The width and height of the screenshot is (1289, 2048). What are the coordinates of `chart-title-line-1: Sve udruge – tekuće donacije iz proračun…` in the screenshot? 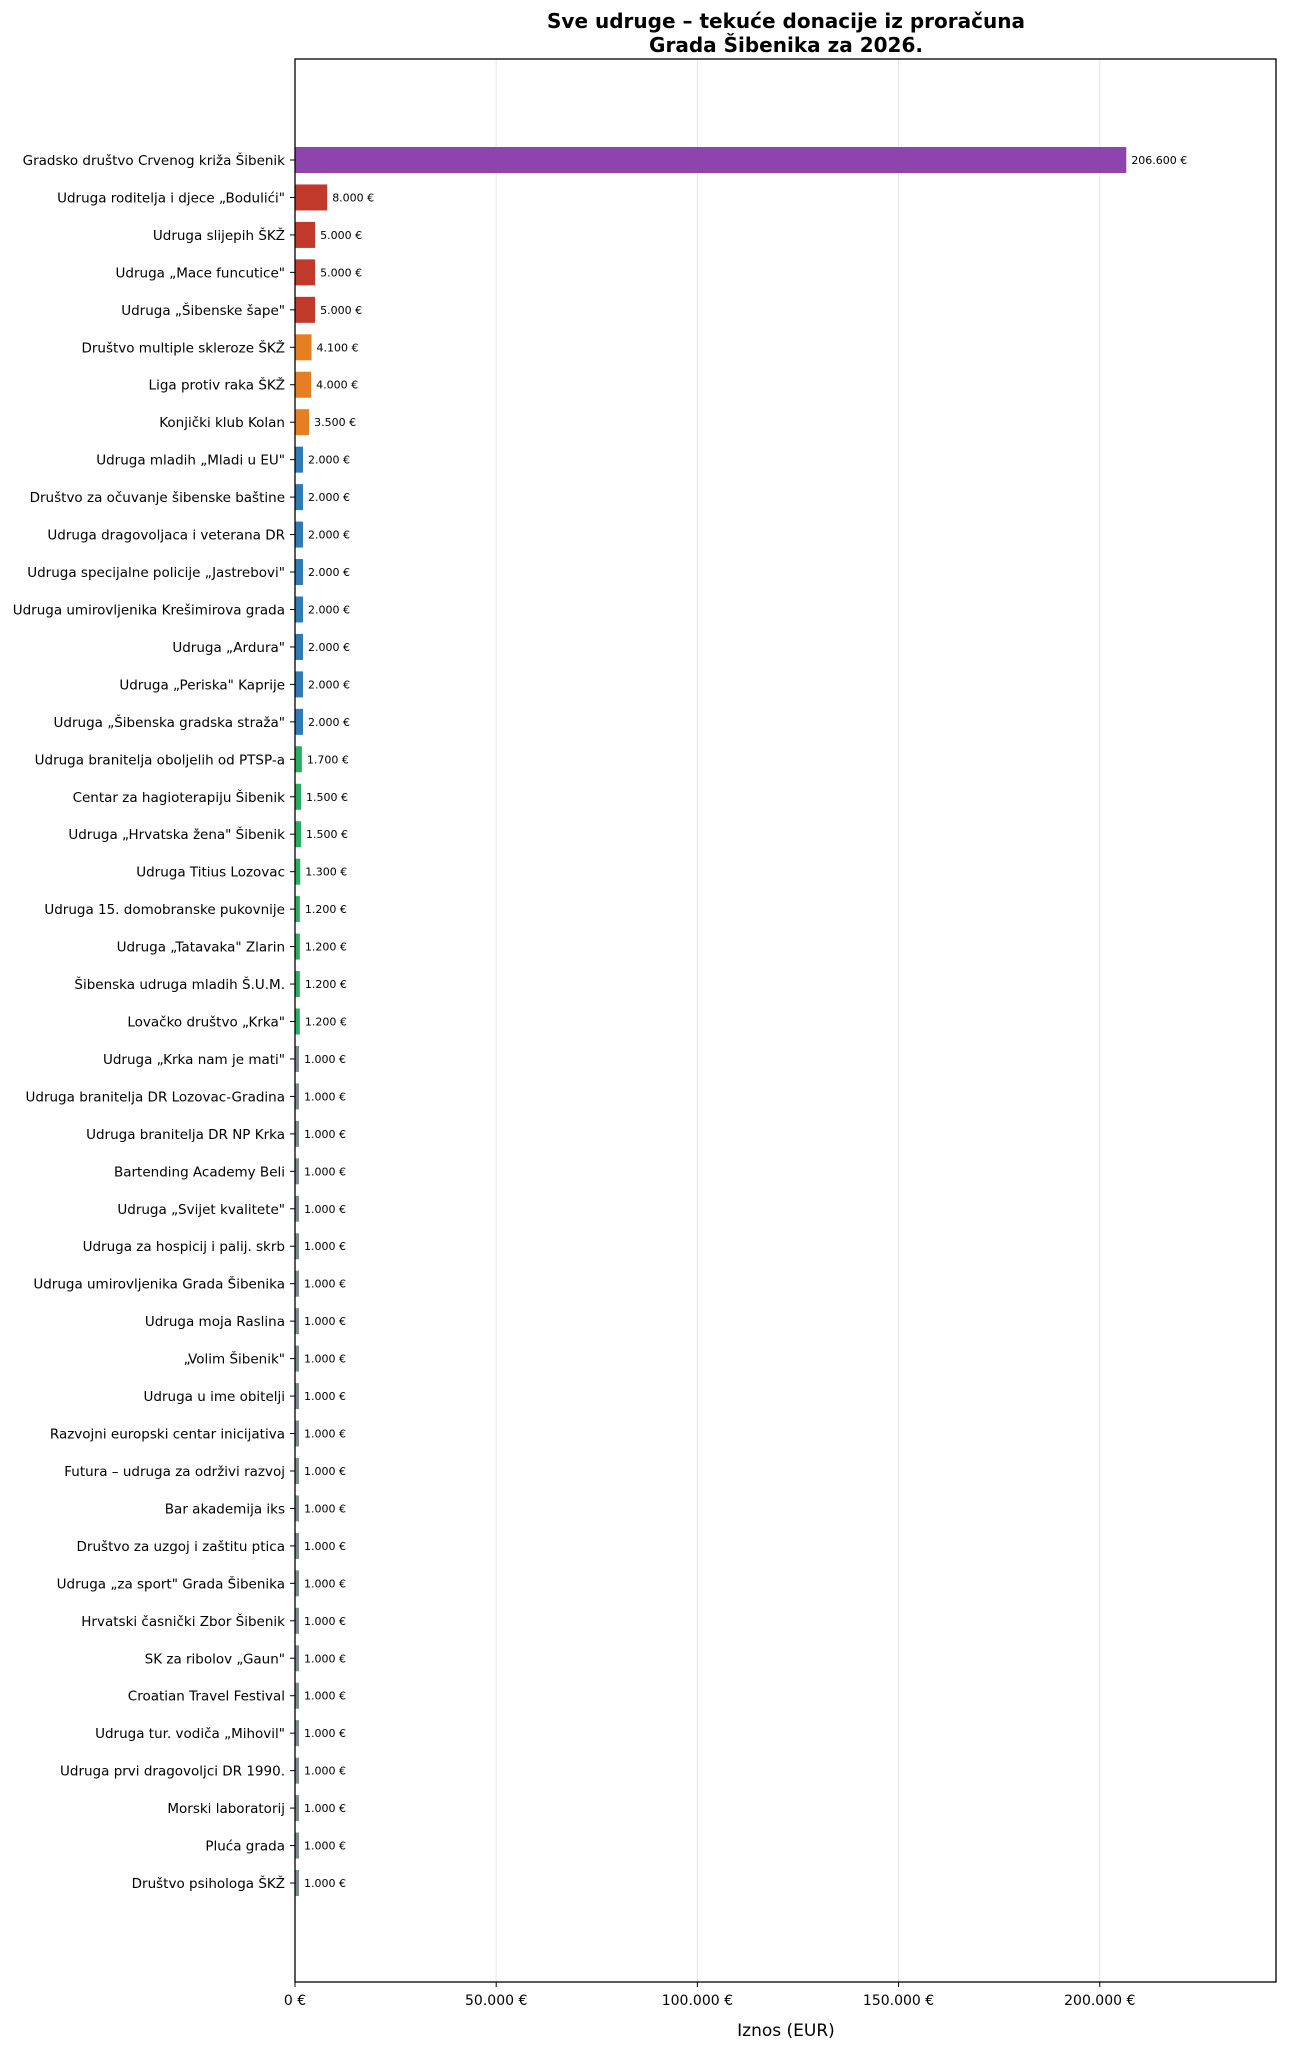 It's located at (786, 21).